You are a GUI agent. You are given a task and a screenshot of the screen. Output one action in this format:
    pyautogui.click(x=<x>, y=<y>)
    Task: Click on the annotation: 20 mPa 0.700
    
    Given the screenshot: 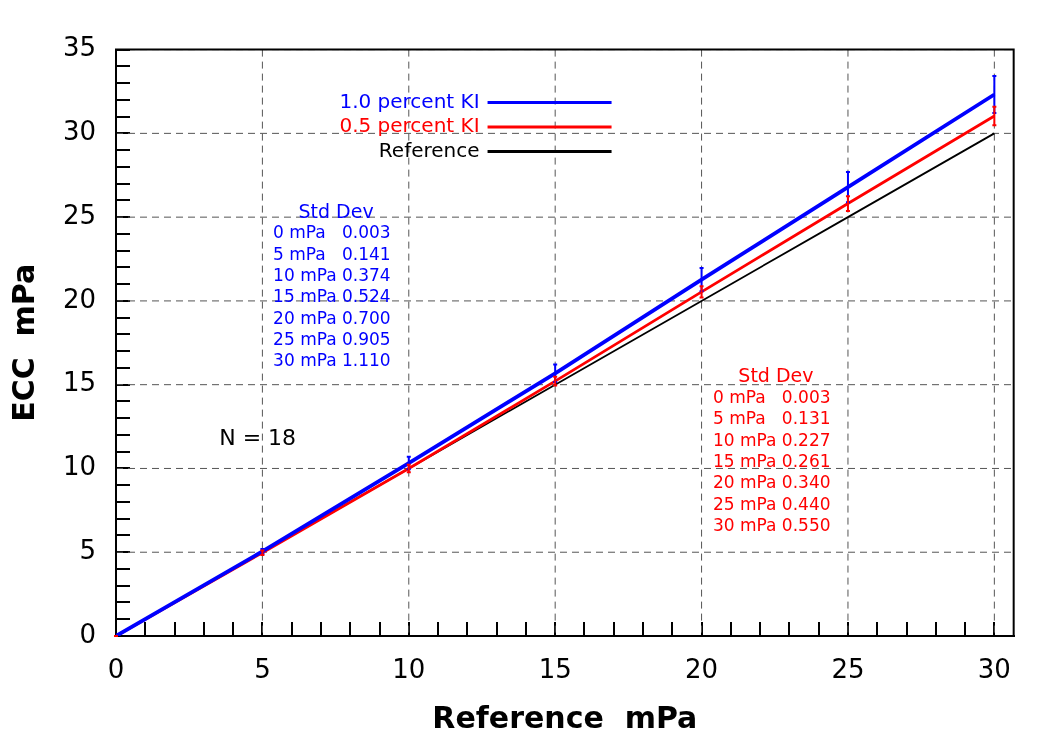 What is the action you would take?
    pyautogui.click(x=332, y=317)
    